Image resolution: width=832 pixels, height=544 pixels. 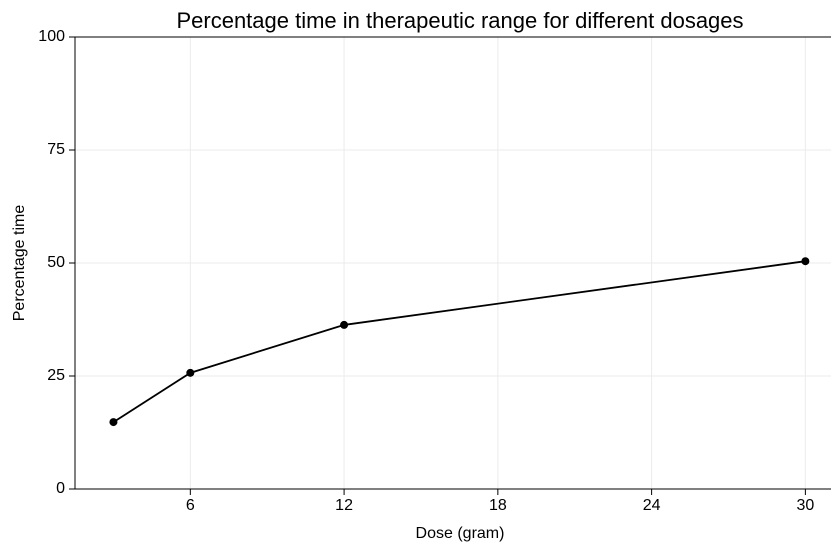 What do you see at coordinates (60, 488) in the screenshot?
I see `y-tick-label: 0` at bounding box center [60, 488].